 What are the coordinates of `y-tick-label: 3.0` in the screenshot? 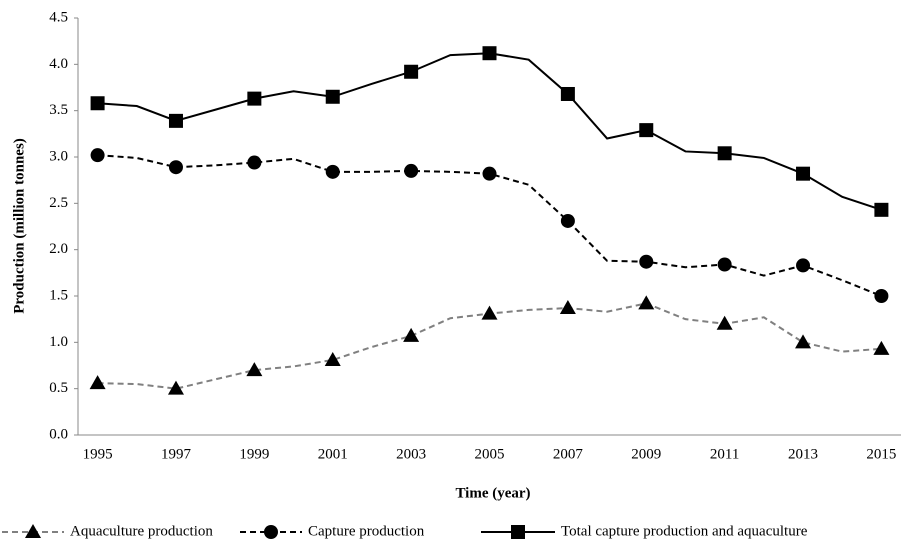 It's located at (58, 156).